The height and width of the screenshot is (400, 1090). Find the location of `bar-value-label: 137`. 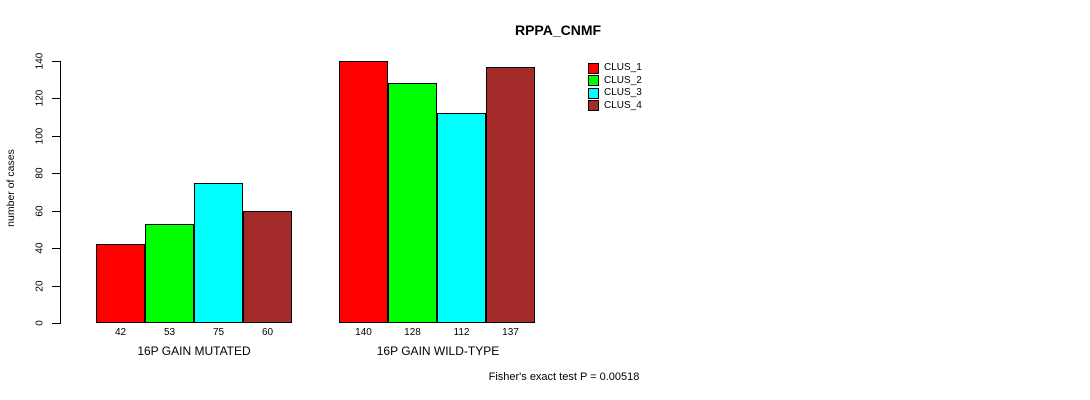

bar-value-label: 137 is located at coordinates (510, 332).